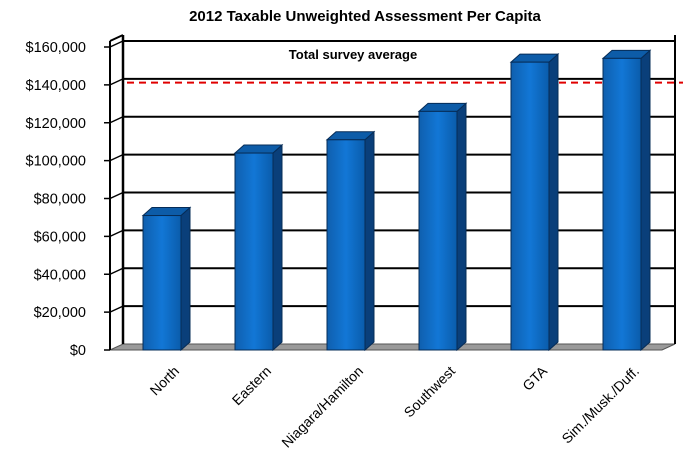 The width and height of the screenshot is (687, 472). What do you see at coordinates (60, 275) in the screenshot?
I see `y-tick-label: $40,000` at bounding box center [60, 275].